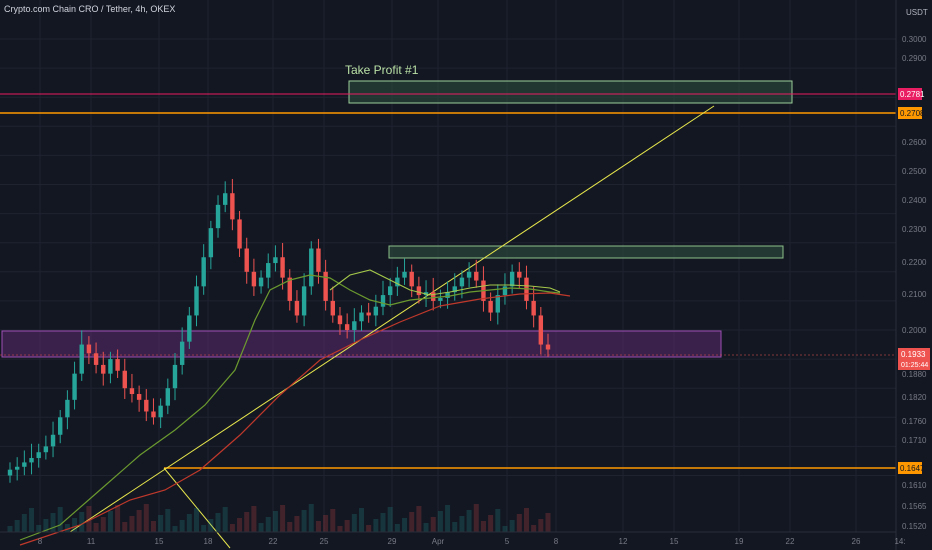 The height and width of the screenshot is (550, 932). Describe the element at coordinates (197, 508) in the screenshot. I see `trendline-from-low` at that location.